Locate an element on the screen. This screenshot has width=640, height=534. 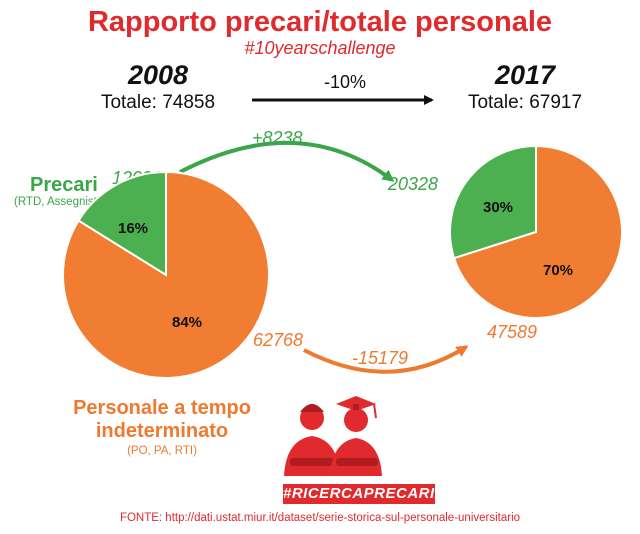
precari-sublabel: (RTD, Assegnisti) is located at coordinates (59, 202).